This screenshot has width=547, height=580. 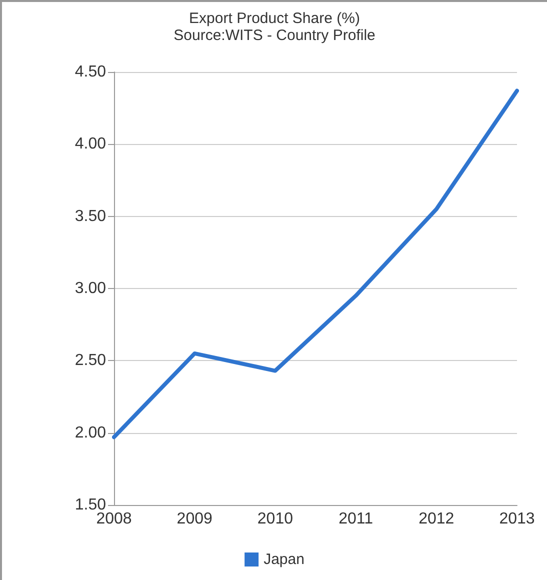 I want to click on x-tick-label: 2010, so click(x=275, y=519).